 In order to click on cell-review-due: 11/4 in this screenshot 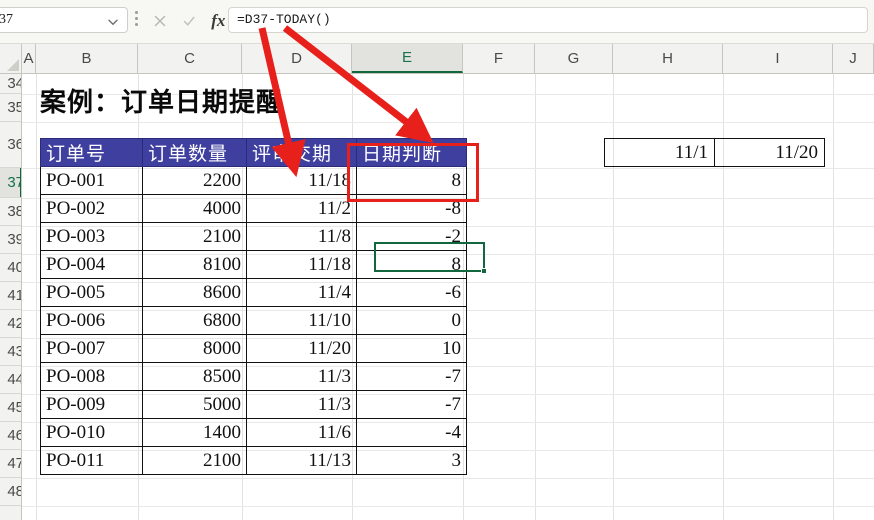, I will do `click(301, 292)`.